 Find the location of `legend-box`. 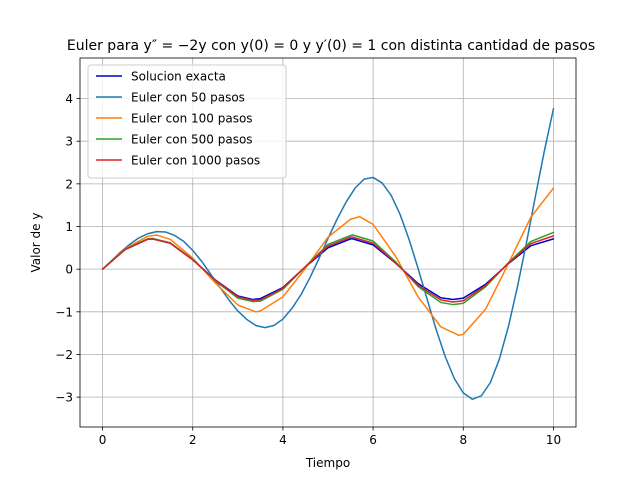

legend-box is located at coordinates (187, 121).